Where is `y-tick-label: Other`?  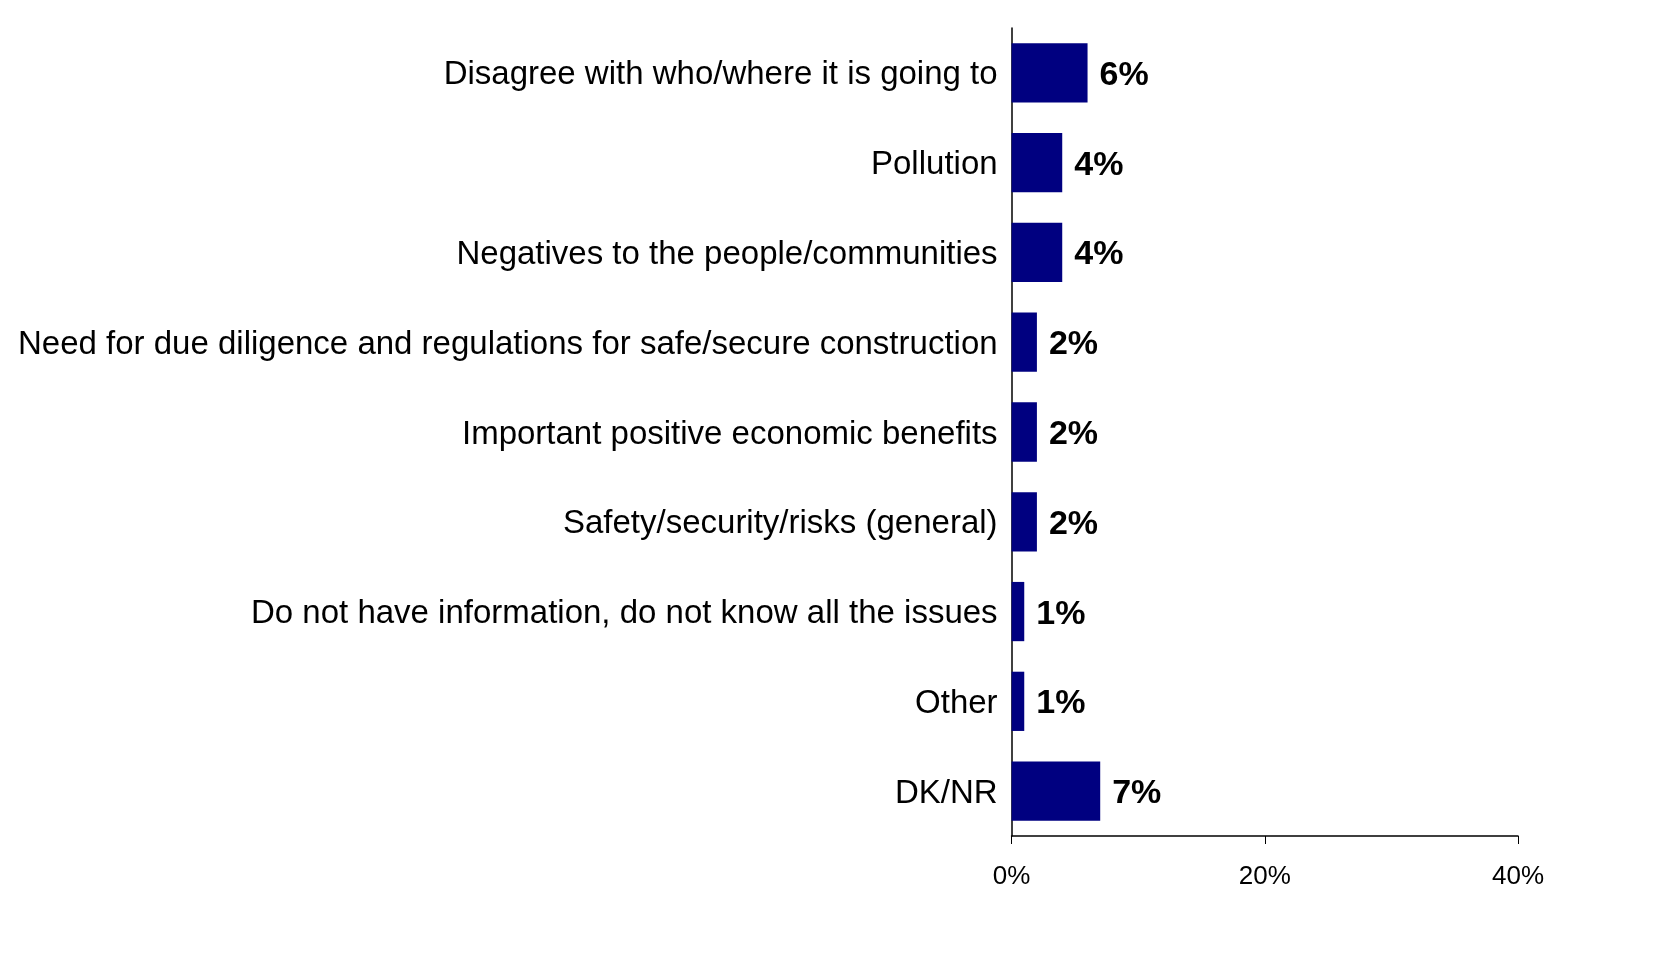 y-tick-label: Other is located at coordinates (956, 701).